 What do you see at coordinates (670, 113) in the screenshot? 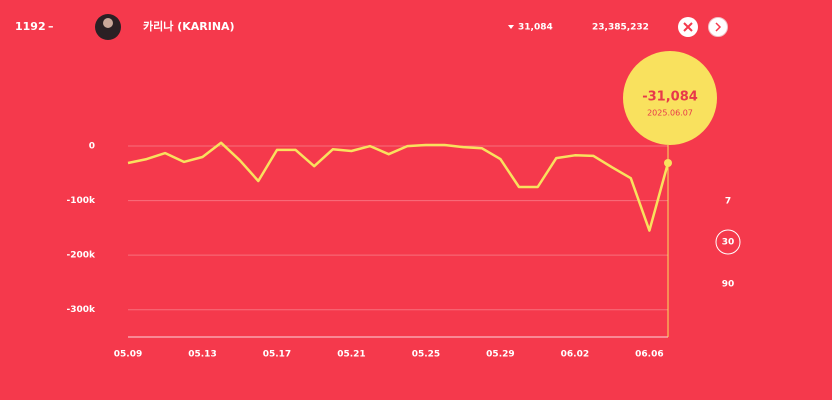
I see `tooltip-date: 2025.06.07` at bounding box center [670, 113].